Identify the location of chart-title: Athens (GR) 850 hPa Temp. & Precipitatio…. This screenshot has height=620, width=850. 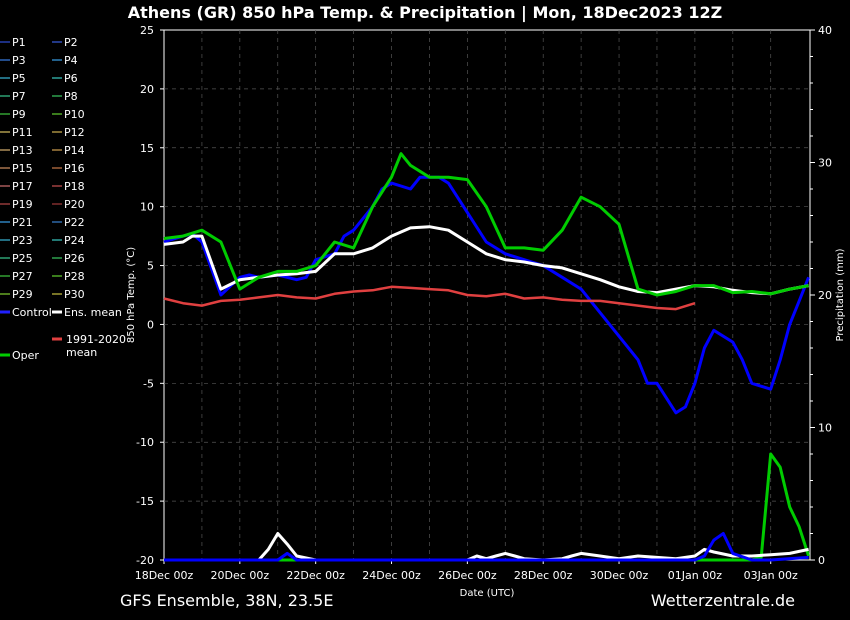
(425, 13).